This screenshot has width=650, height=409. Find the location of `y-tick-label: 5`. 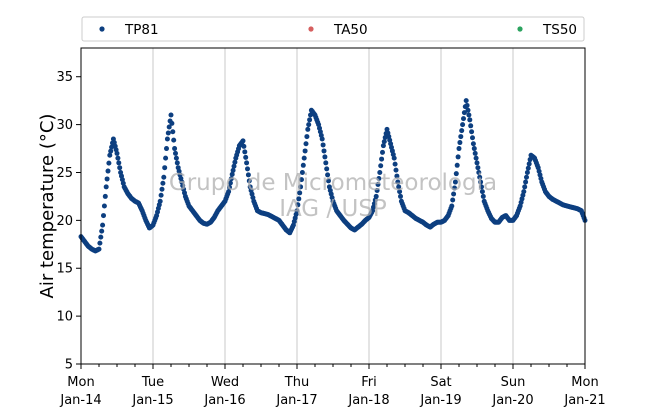

y-tick-label: 5 is located at coordinates (69, 365).